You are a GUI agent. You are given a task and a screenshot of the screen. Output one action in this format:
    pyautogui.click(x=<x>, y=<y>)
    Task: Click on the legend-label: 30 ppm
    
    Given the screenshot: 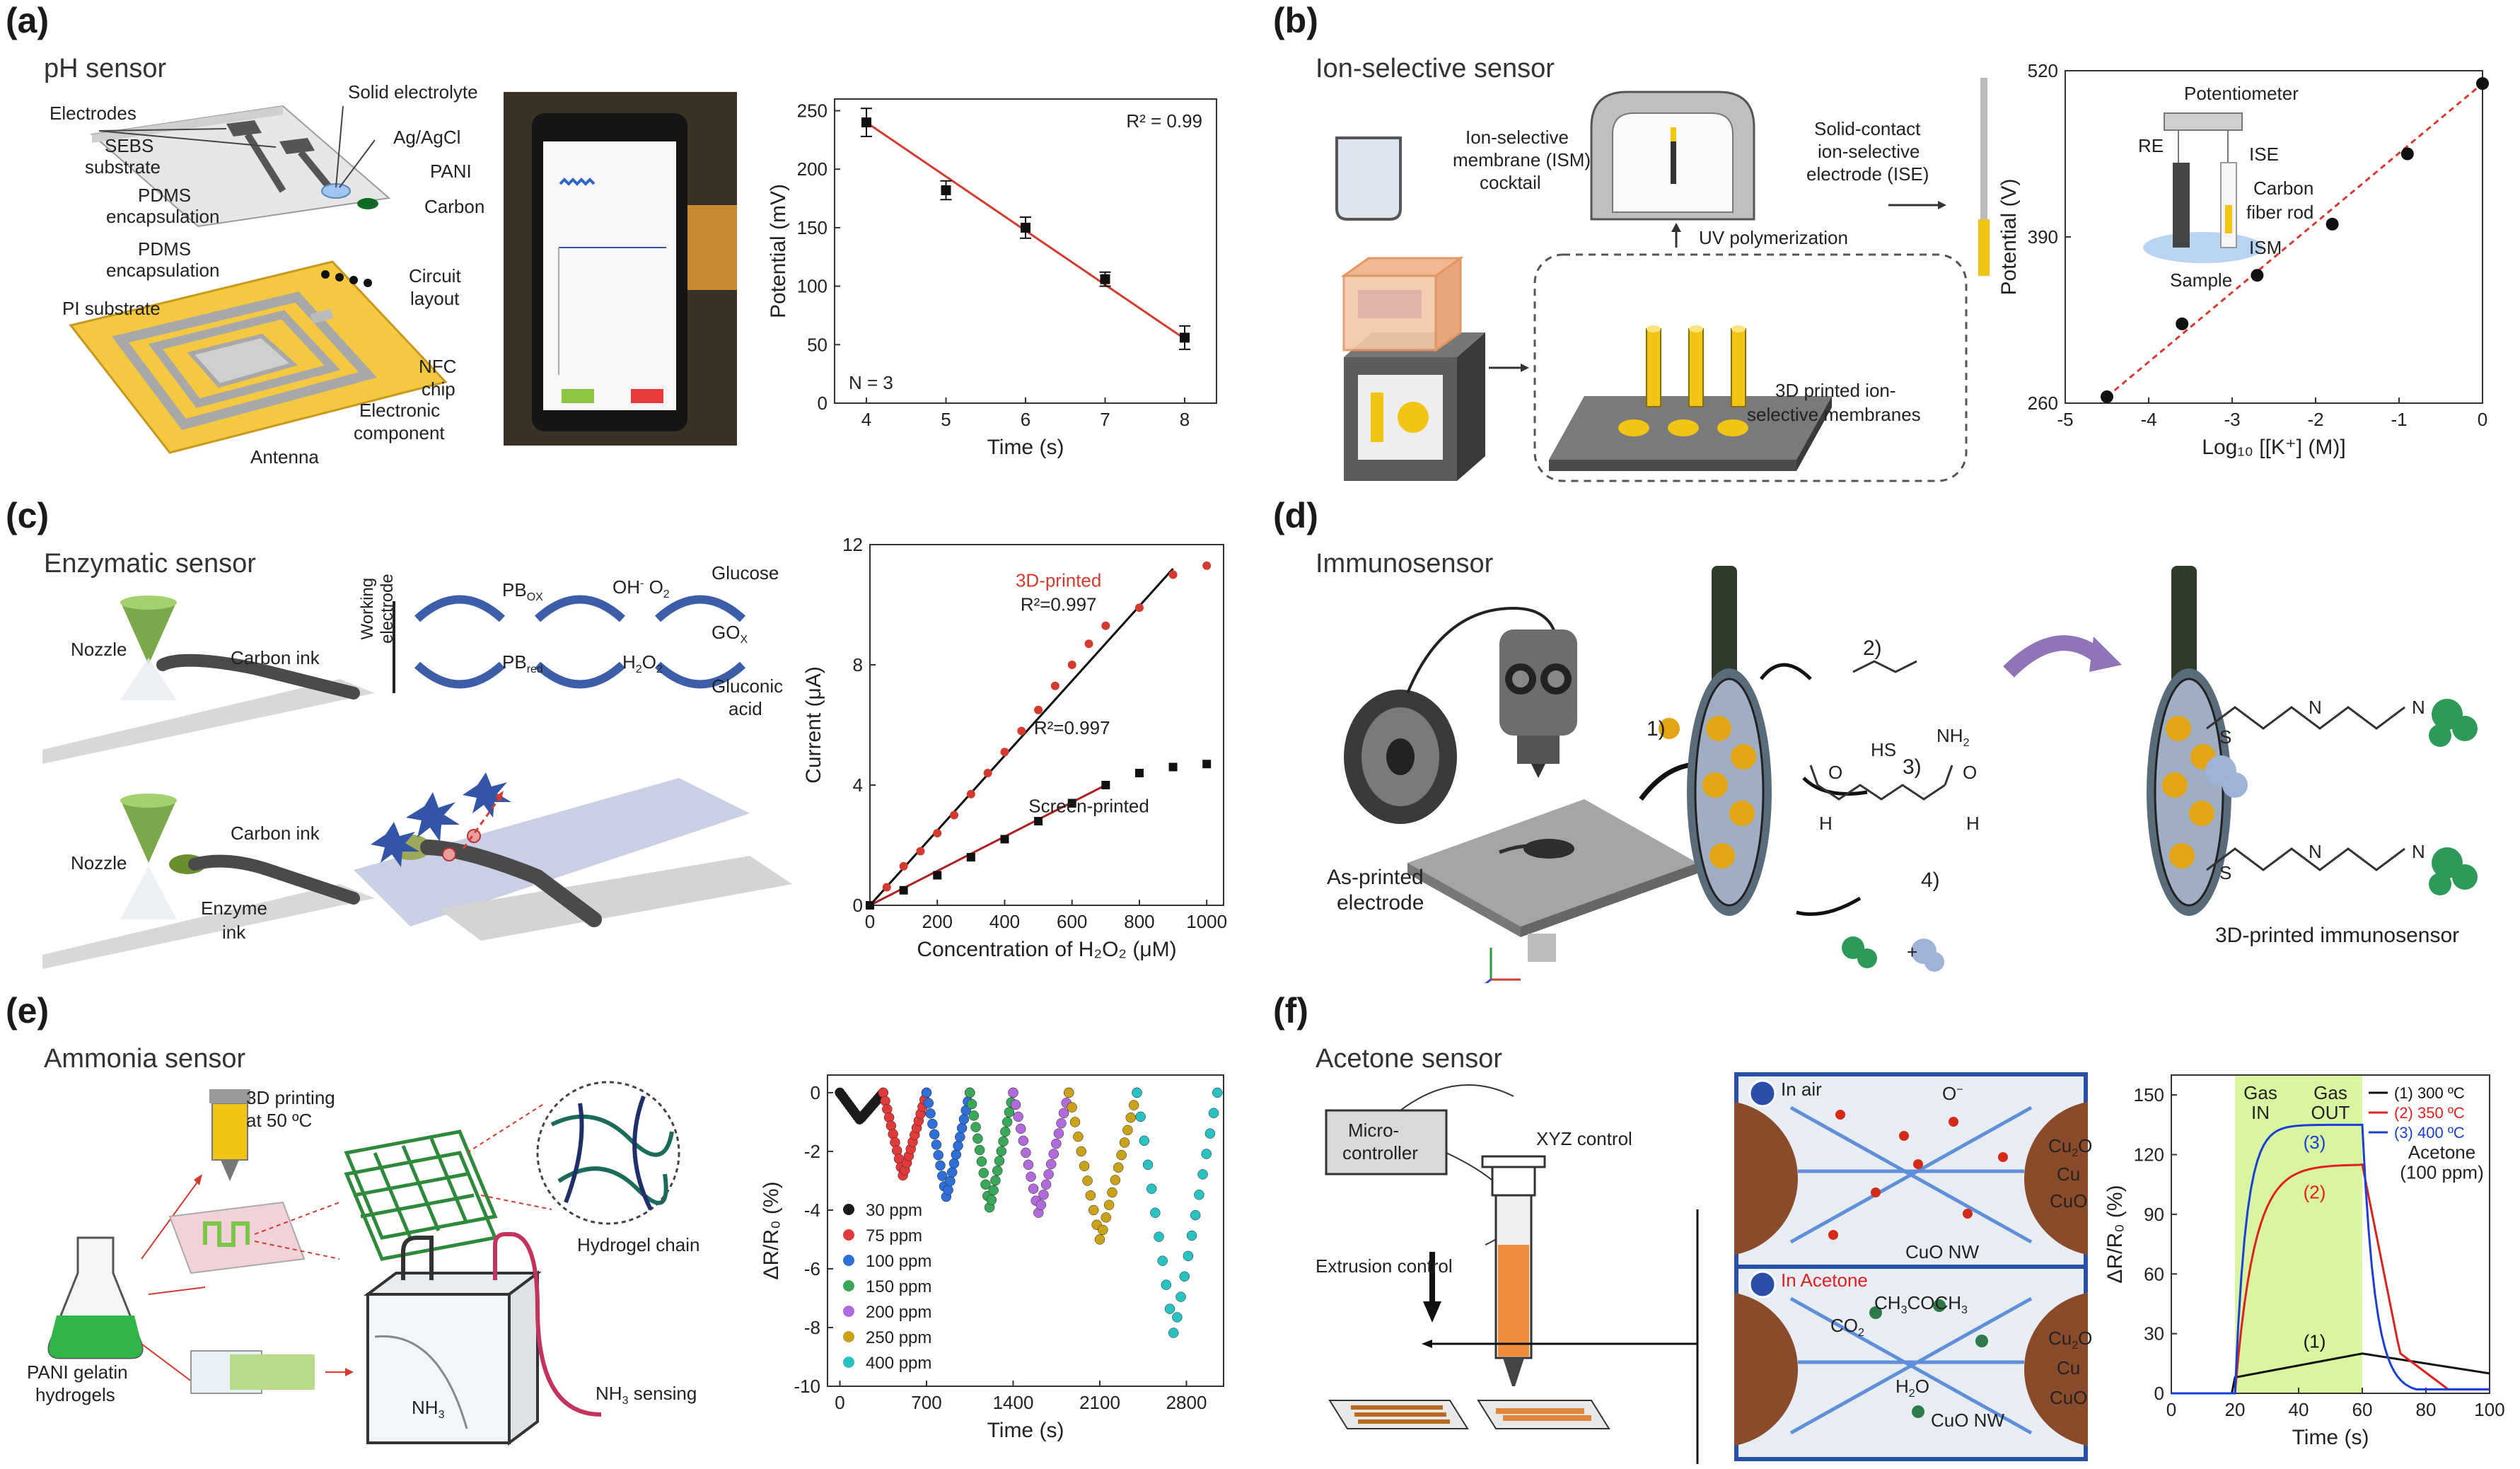 What is the action you would take?
    pyautogui.click(x=894, y=1210)
    